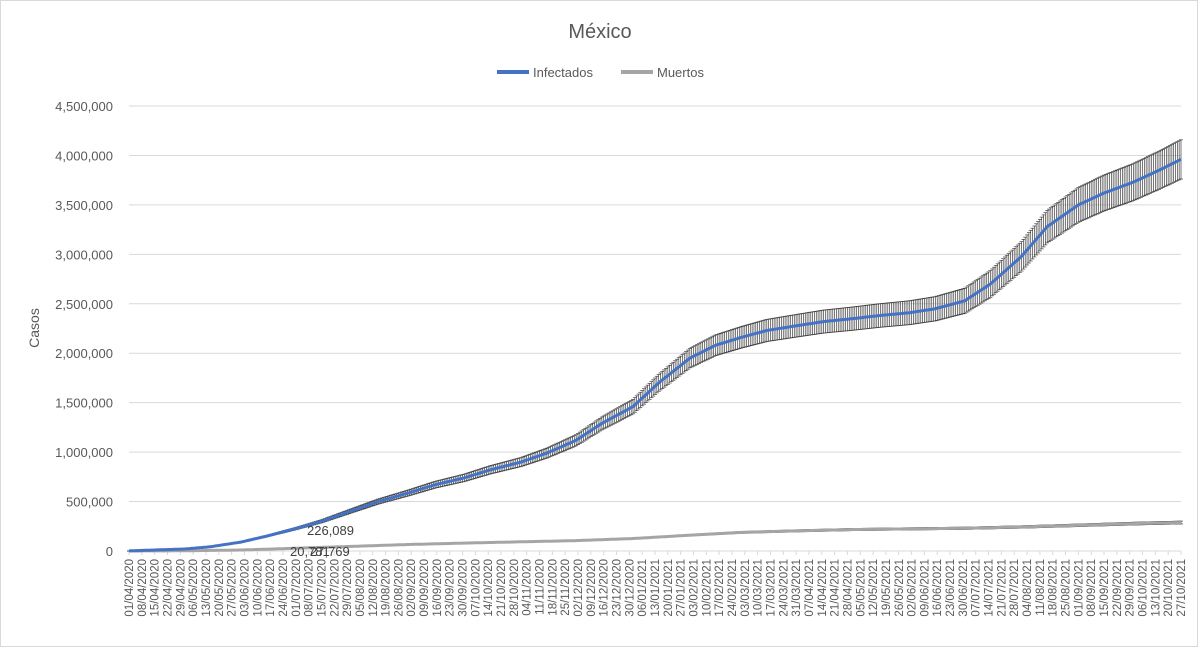 The width and height of the screenshot is (1200, 649). What do you see at coordinates (810, 588) in the screenshot?
I see `x-tick-label: 07/04/2021` at bounding box center [810, 588].